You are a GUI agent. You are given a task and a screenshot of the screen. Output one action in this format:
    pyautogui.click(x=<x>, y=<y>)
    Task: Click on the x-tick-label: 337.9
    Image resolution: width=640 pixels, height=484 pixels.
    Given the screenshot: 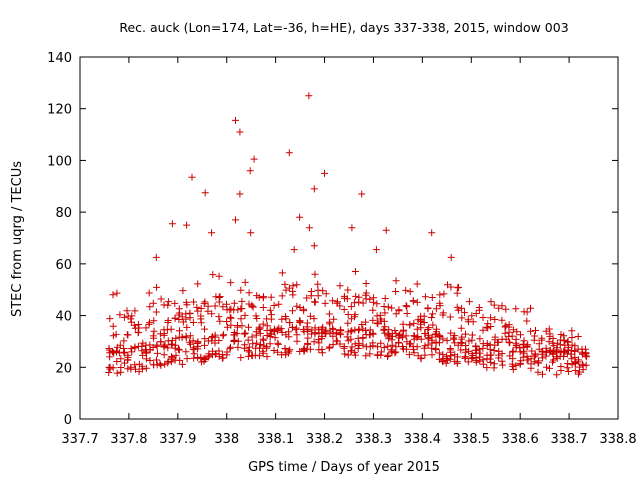 What is the action you would take?
    pyautogui.click(x=177, y=439)
    